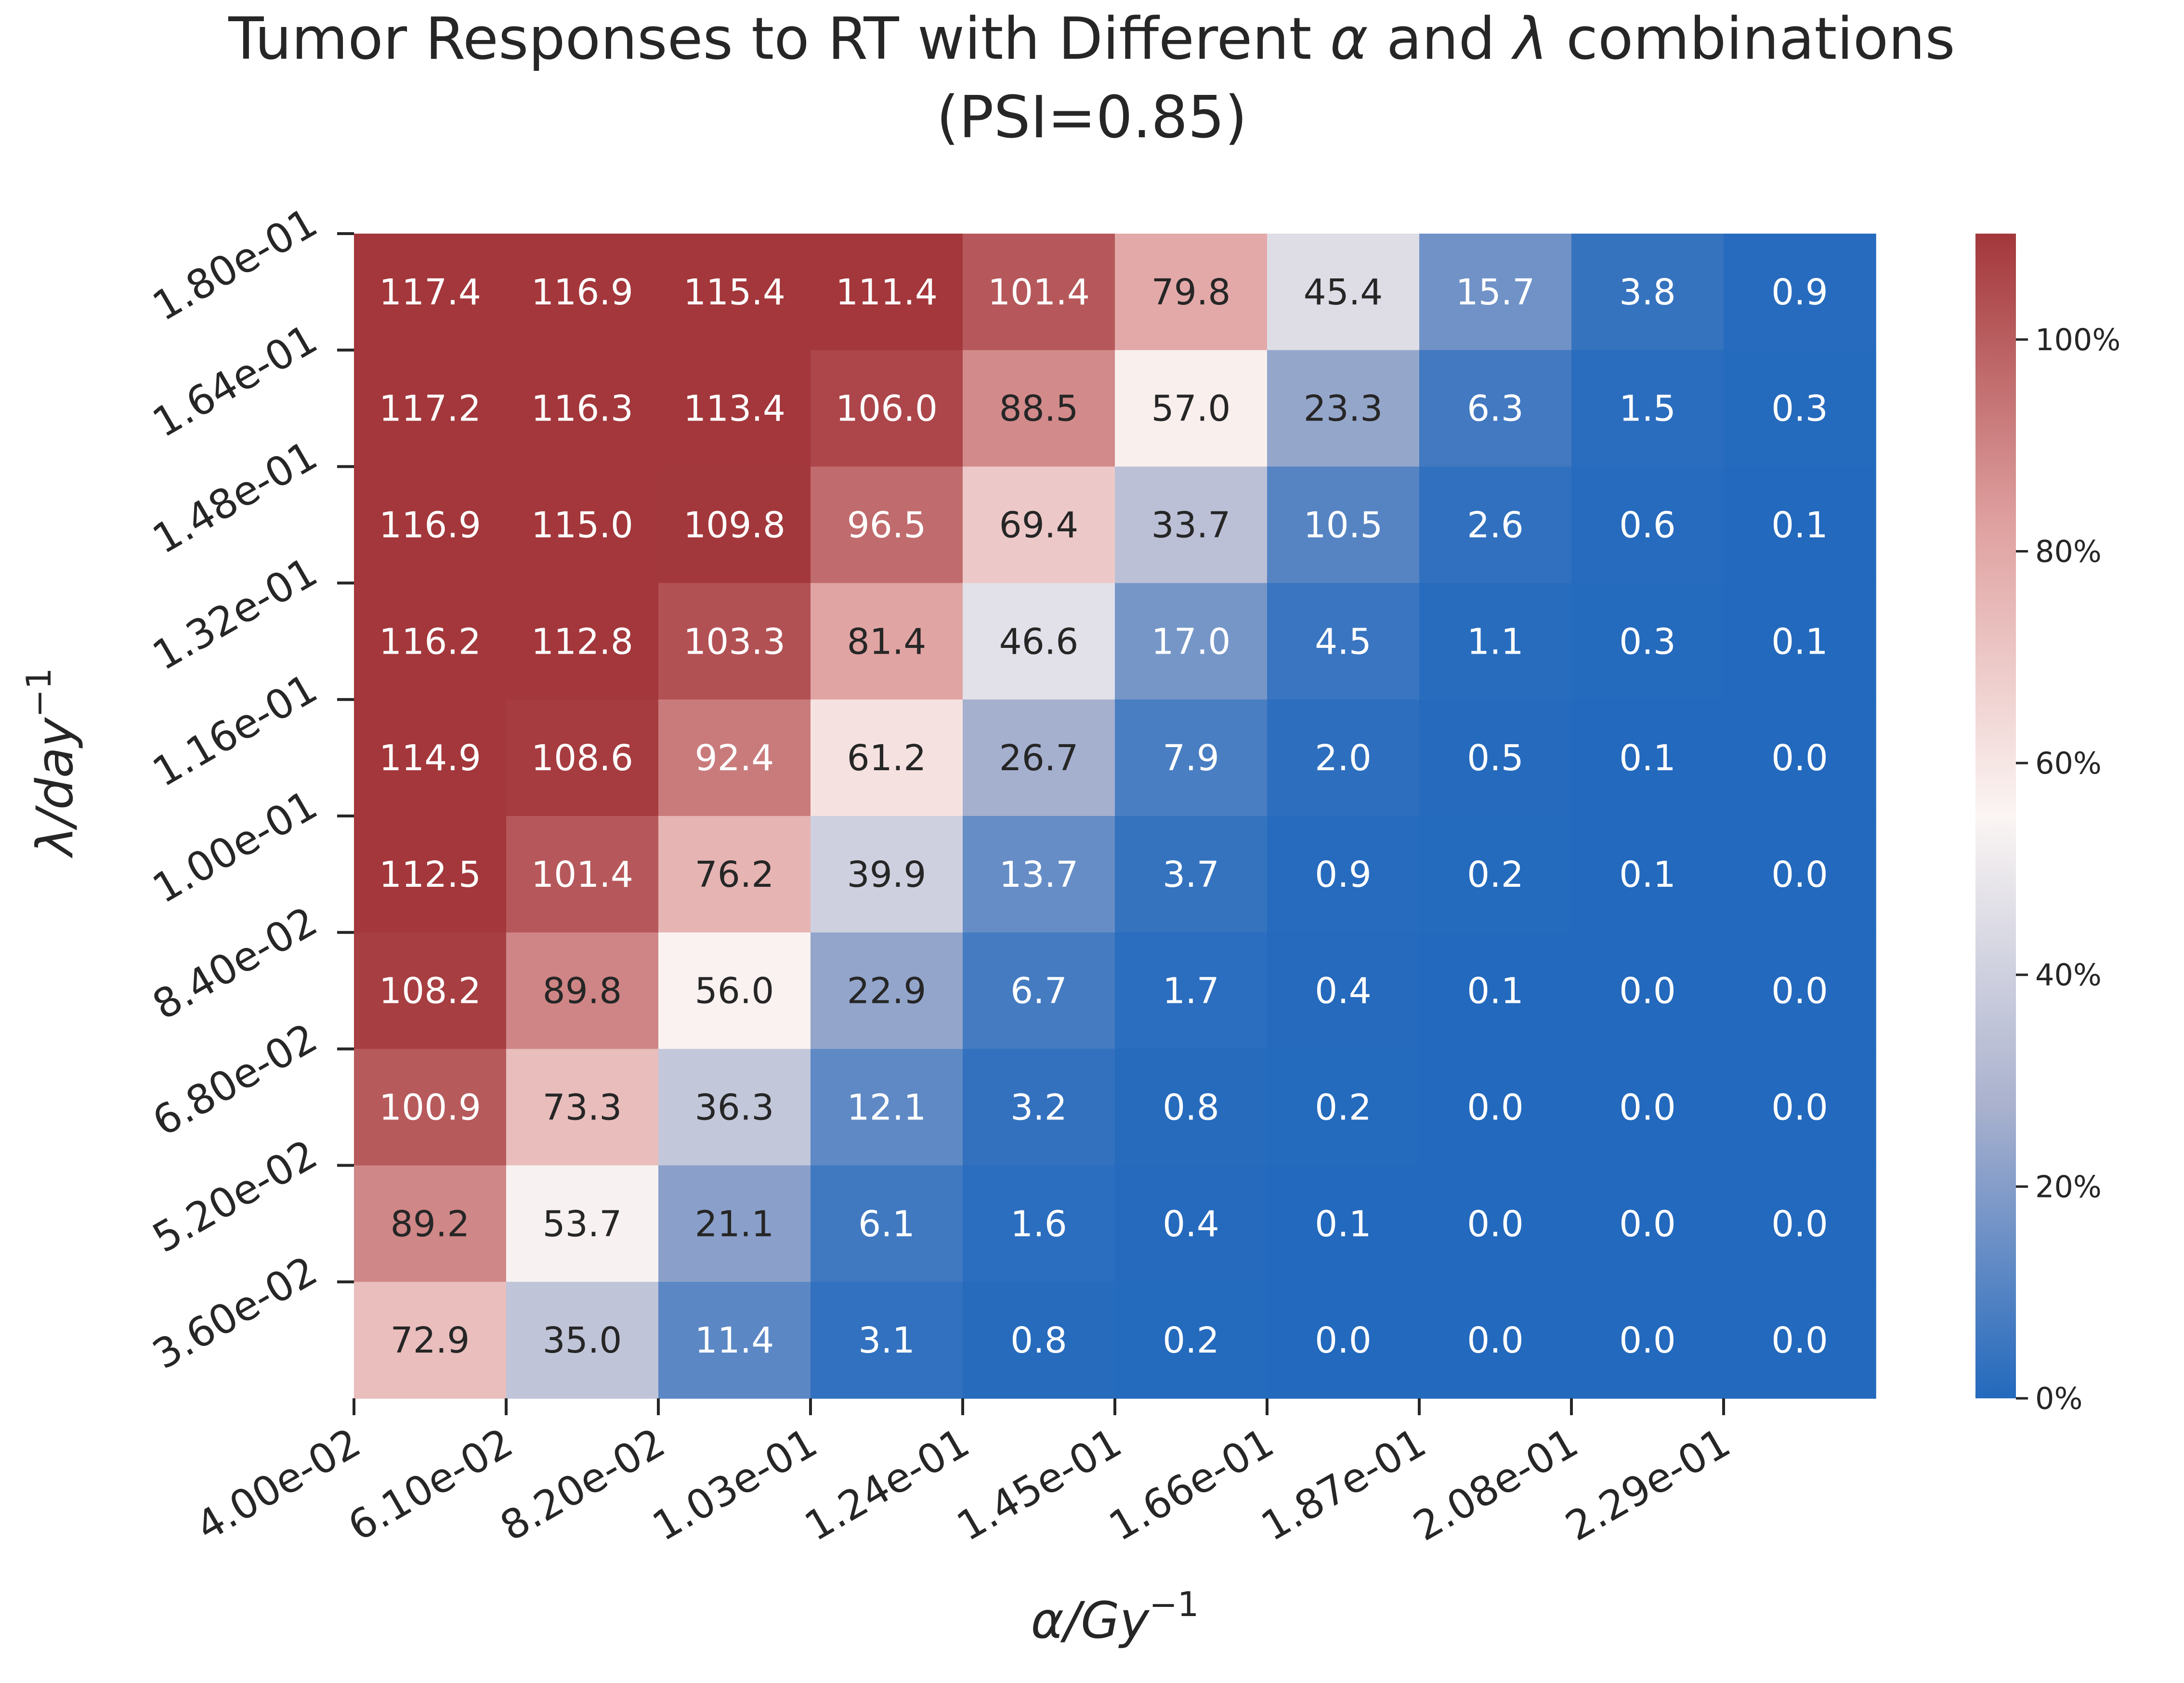 The height and width of the screenshot is (1683, 2184). I want to click on colorbar: 0% 20% 40% 60% 80% 100%, so click(2047, 825).